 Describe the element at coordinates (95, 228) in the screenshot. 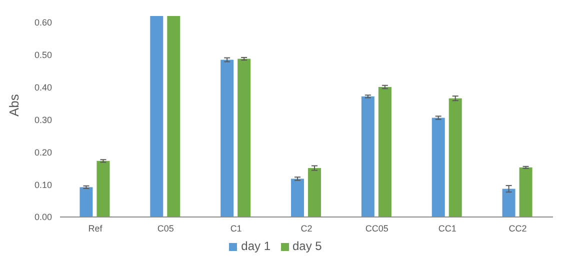

I see `x-tick-label: Ref` at that location.